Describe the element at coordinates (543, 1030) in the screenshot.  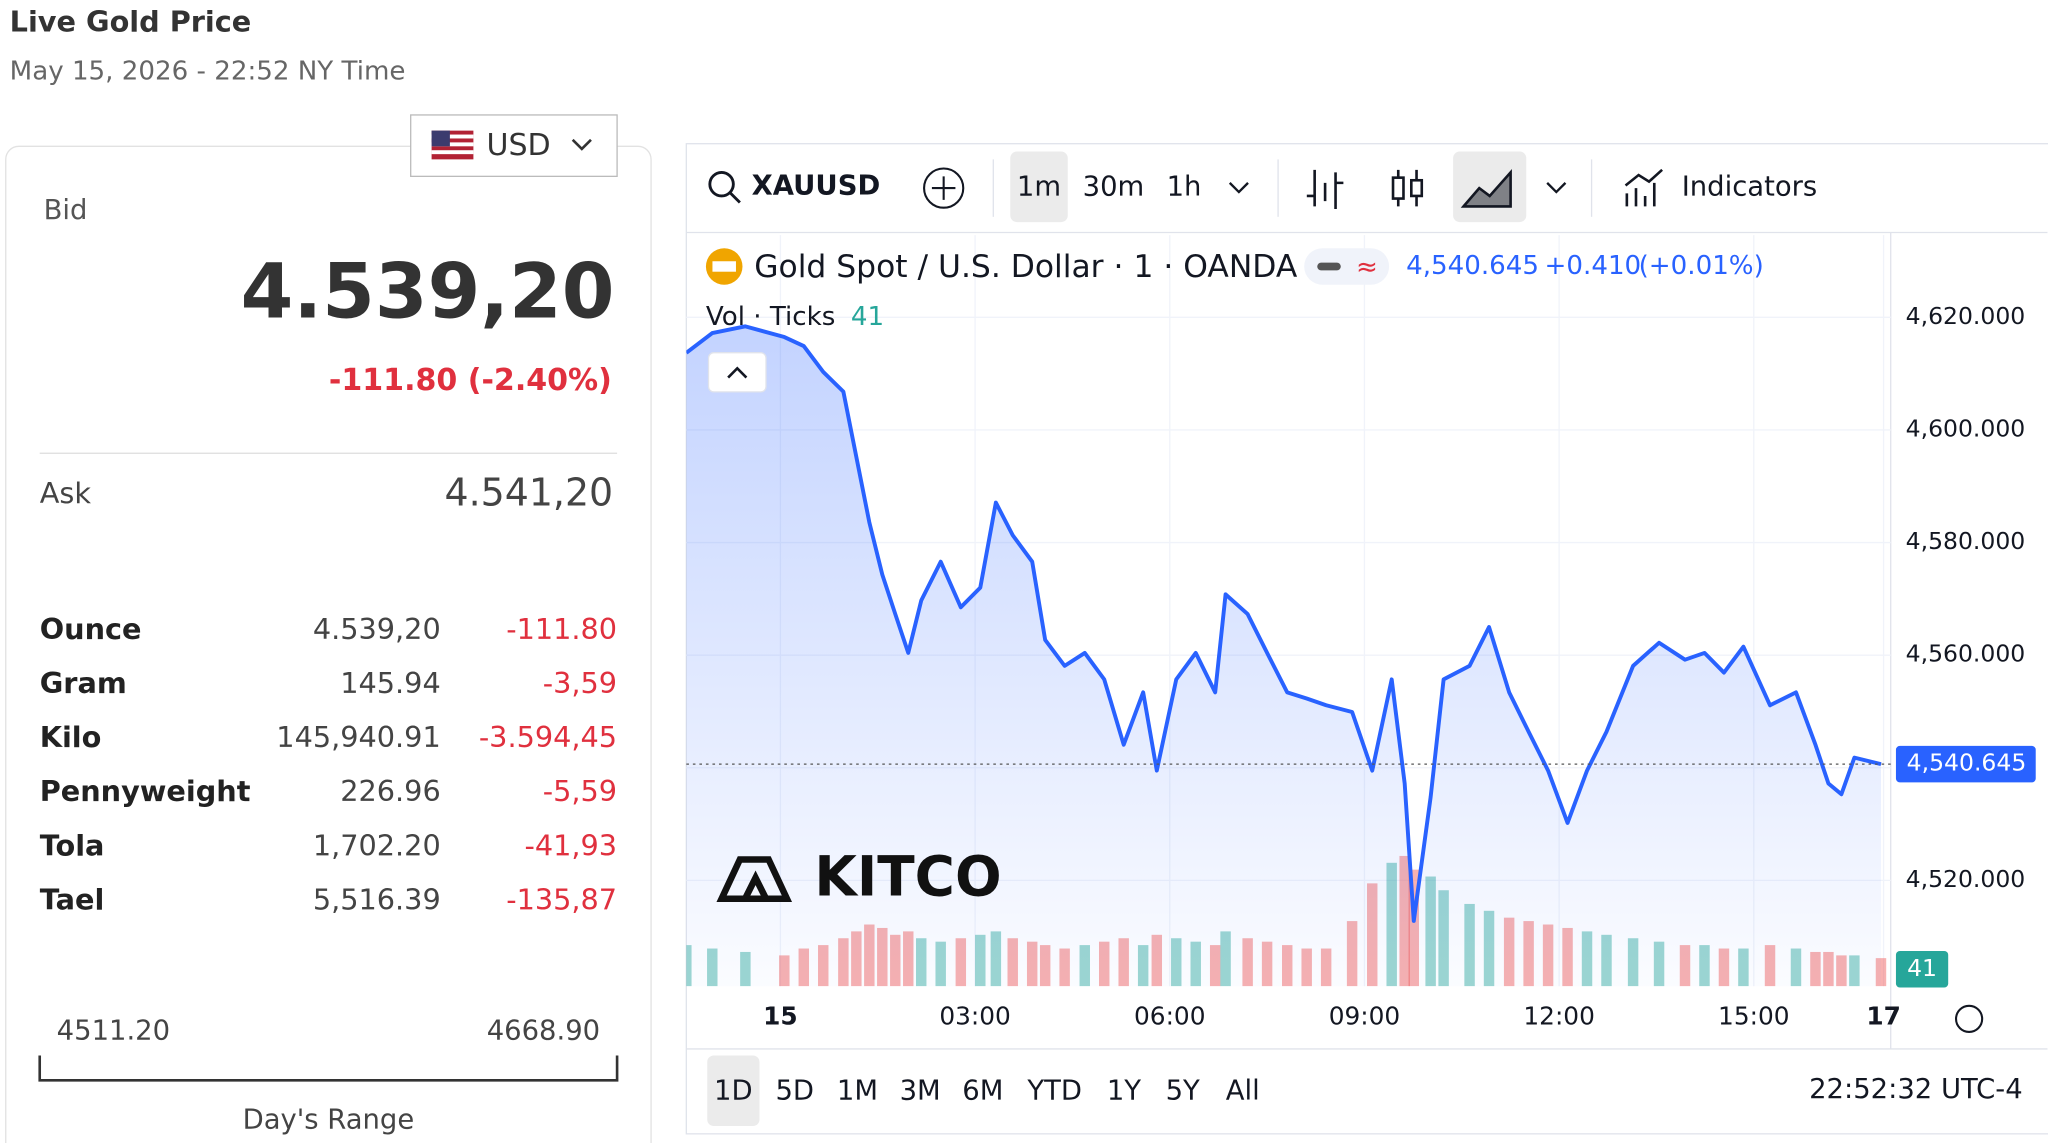
I see `range-high: 4668.90` at that location.